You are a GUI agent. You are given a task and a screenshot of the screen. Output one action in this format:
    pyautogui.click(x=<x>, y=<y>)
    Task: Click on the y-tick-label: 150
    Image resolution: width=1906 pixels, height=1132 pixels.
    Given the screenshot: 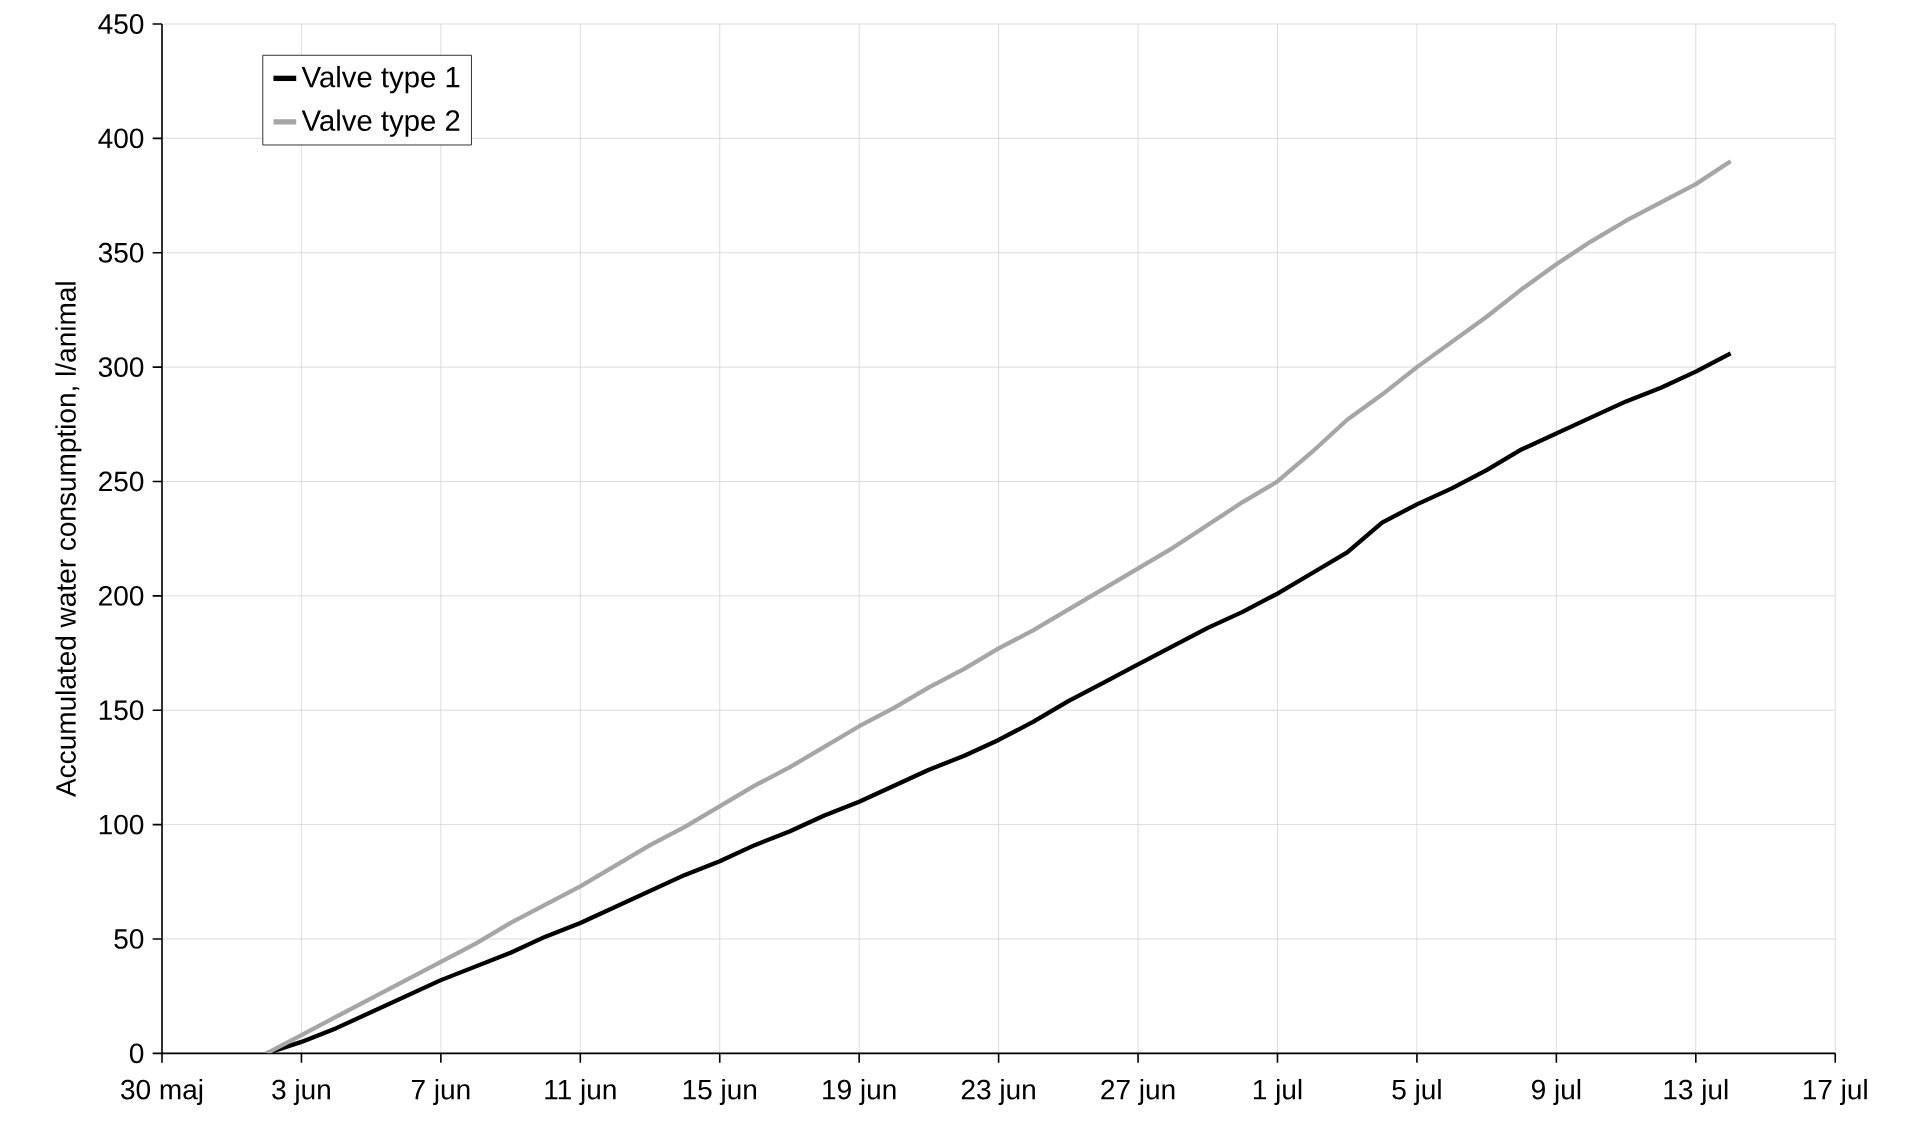 What is the action you would take?
    pyautogui.click(x=121, y=710)
    